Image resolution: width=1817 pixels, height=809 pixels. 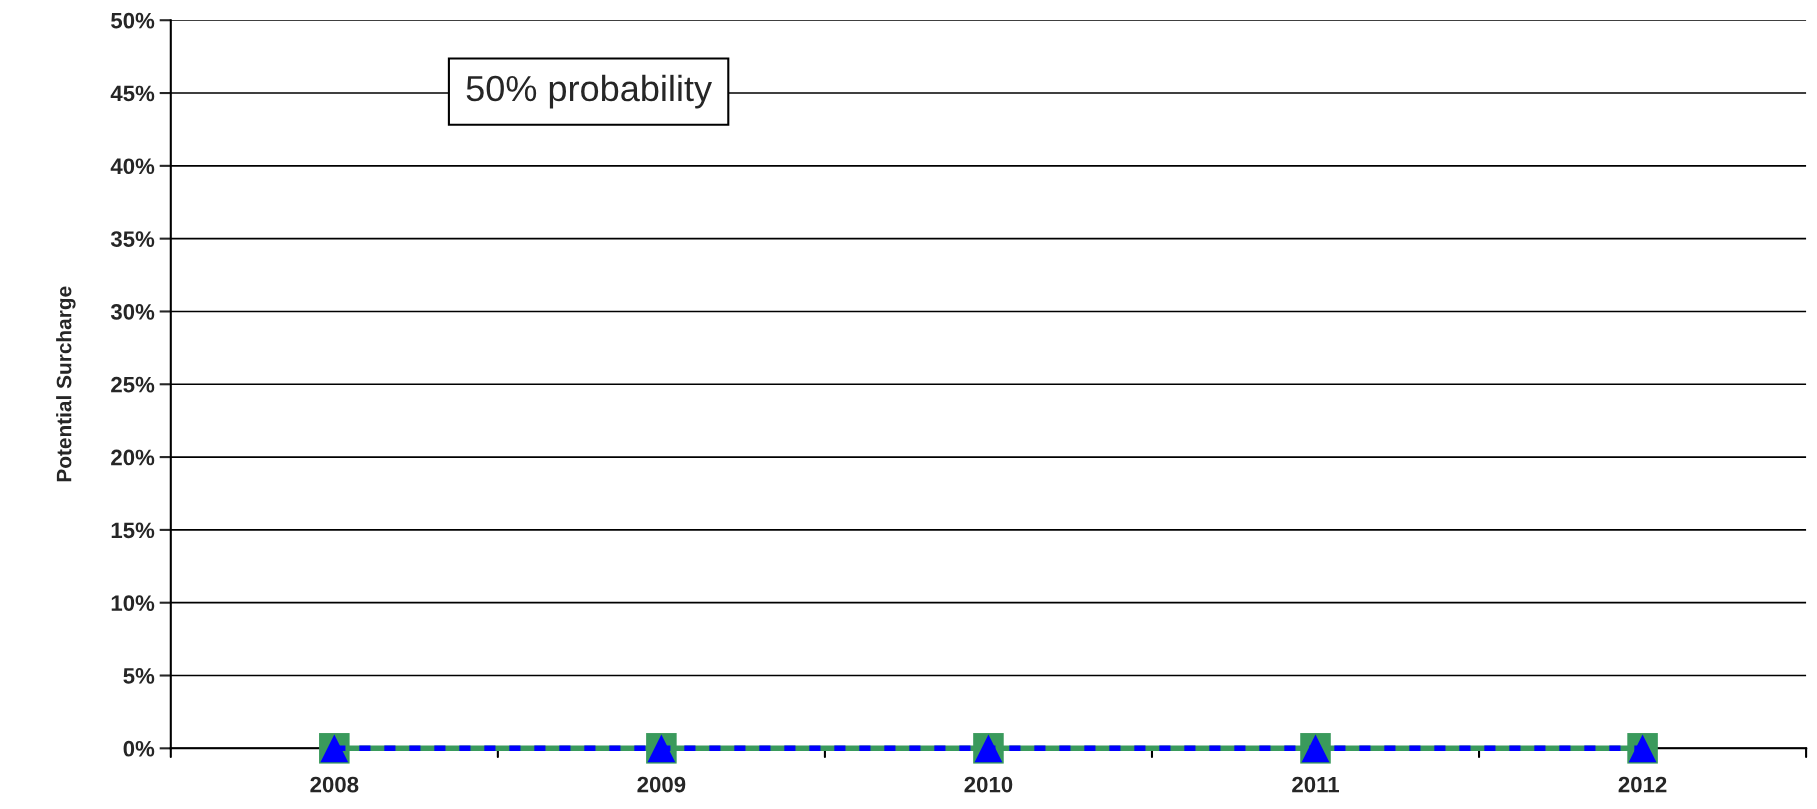 I want to click on x-tick-label: 2009, so click(x=661, y=784).